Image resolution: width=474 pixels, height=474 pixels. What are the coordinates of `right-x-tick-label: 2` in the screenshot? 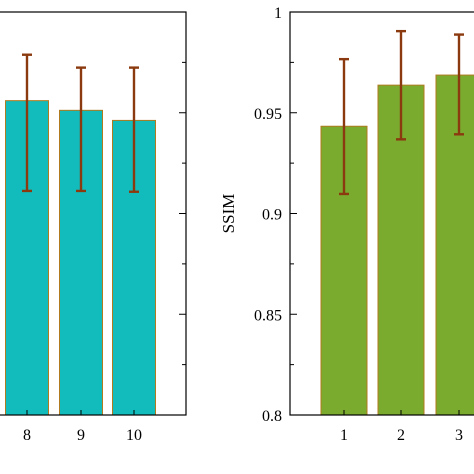 It's located at (401, 435).